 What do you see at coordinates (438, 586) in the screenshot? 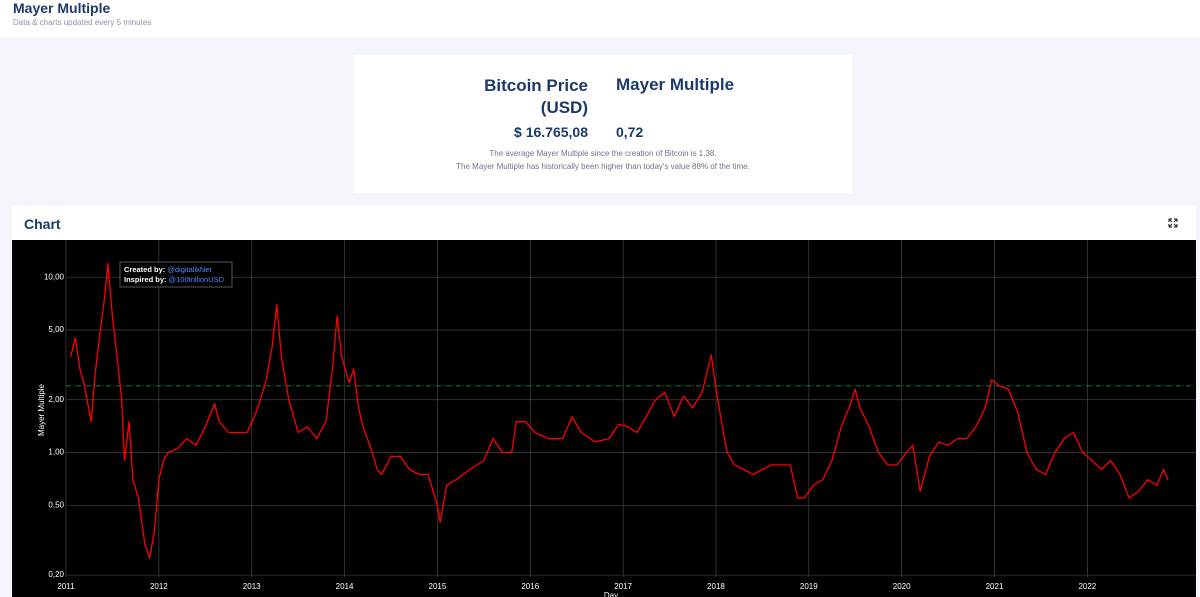
I see `x-tick-label: 2015` at bounding box center [438, 586].